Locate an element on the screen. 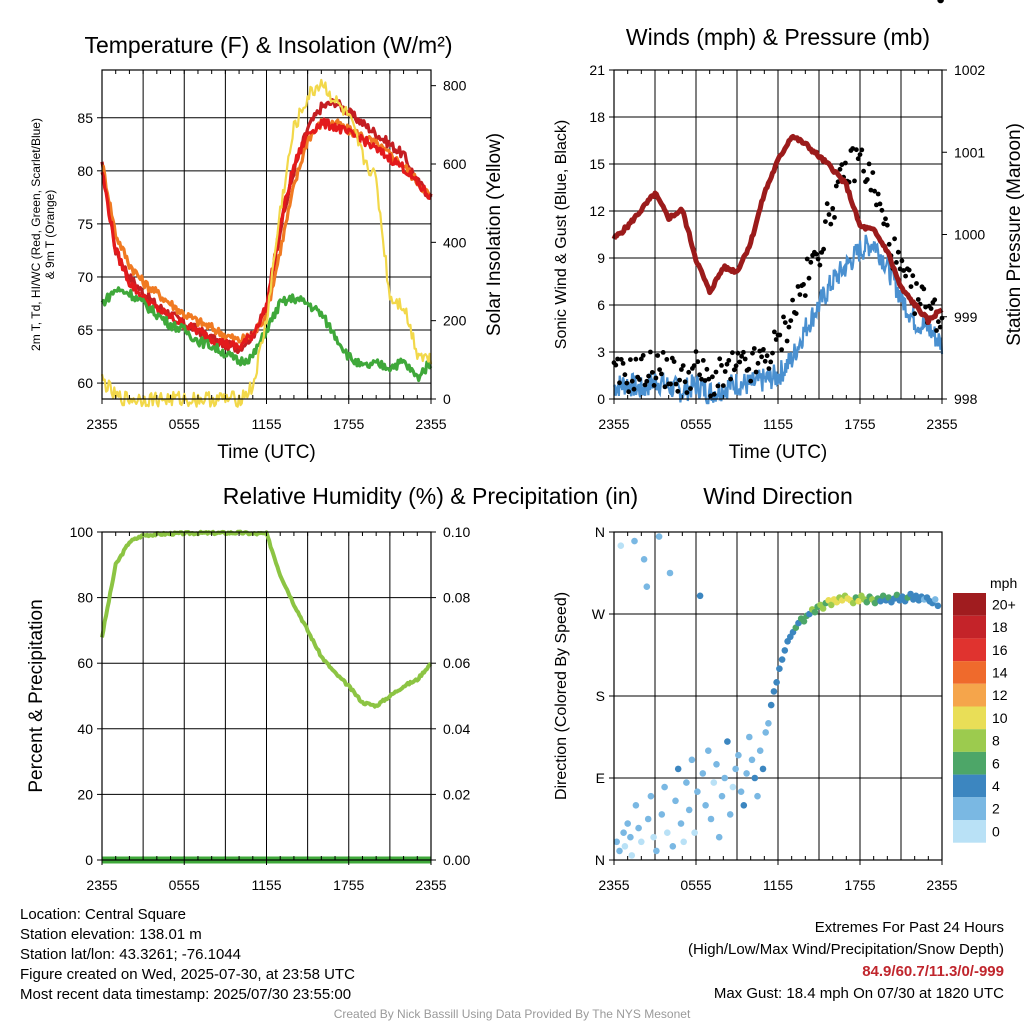 The width and height of the screenshot is (1024, 1024). y2-tick-label: 0 is located at coordinates (447, 399).